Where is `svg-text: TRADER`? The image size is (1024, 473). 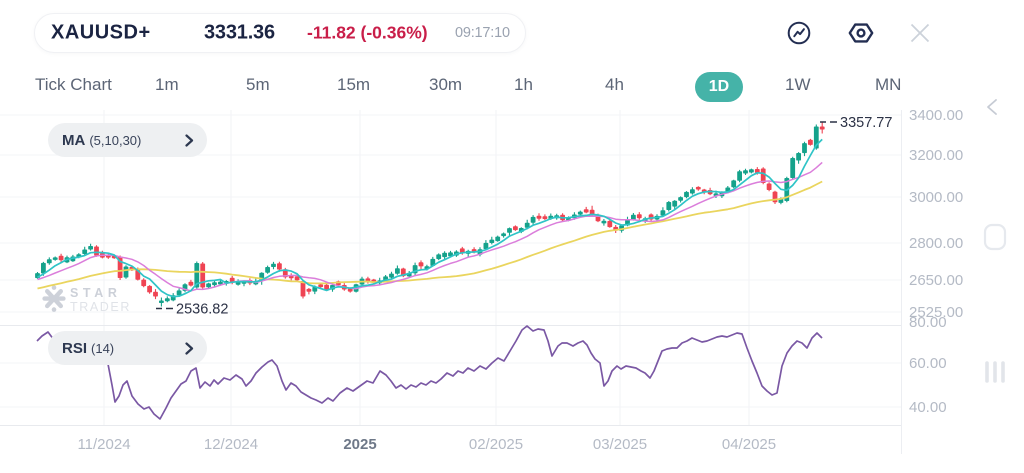 svg-text: TRADER is located at coordinates (100, 307).